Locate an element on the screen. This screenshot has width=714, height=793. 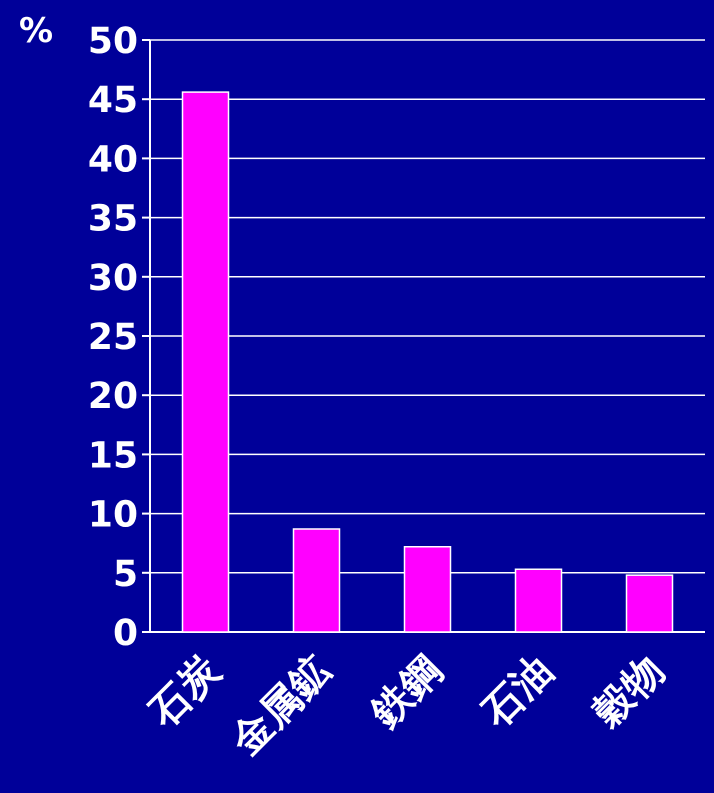
y-tick-label: 50 is located at coordinates (113, 41).